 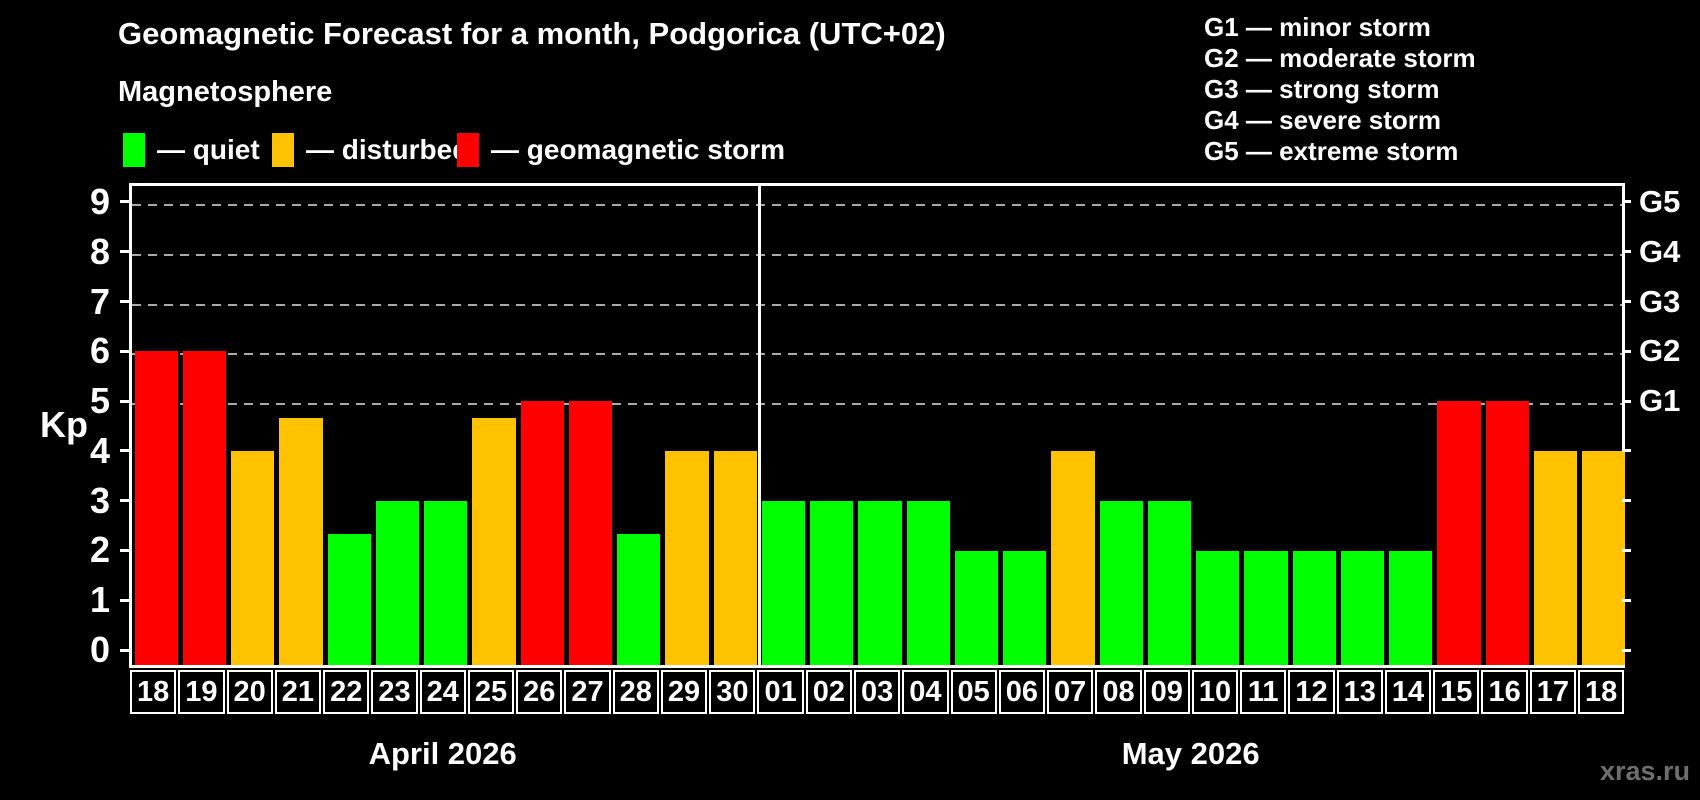 I want to click on right-tick-kp6, so click(x=1626, y=351).